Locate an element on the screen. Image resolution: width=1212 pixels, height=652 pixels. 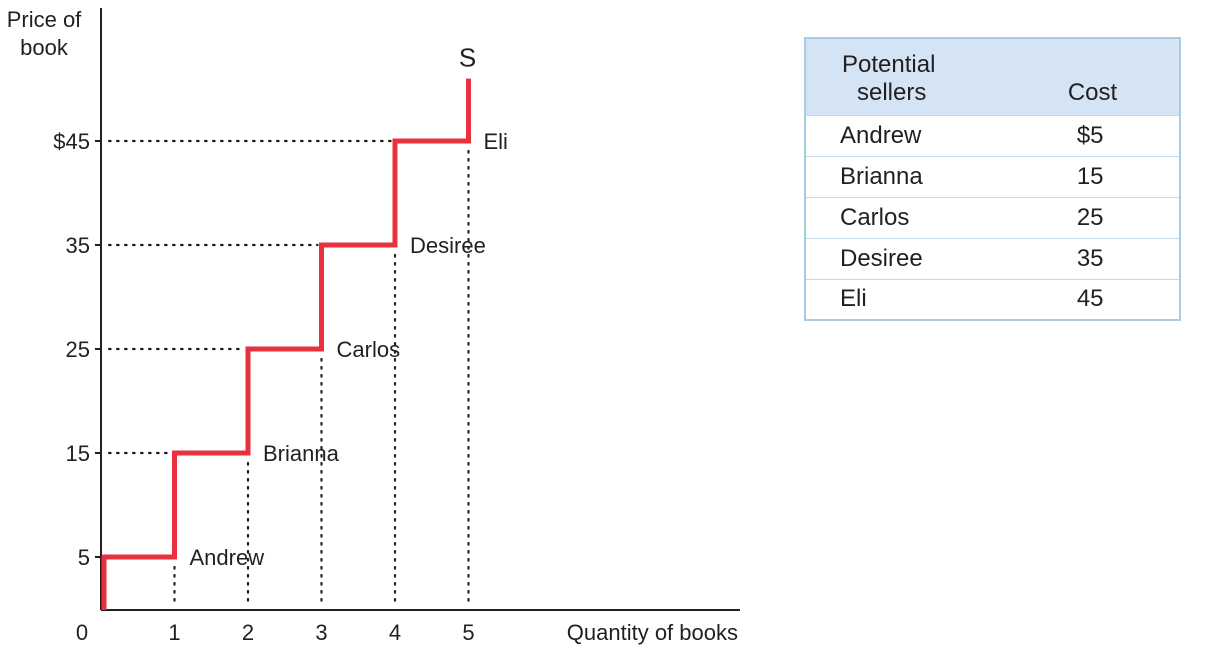
x-tick-label: 1 is located at coordinates (174, 632).